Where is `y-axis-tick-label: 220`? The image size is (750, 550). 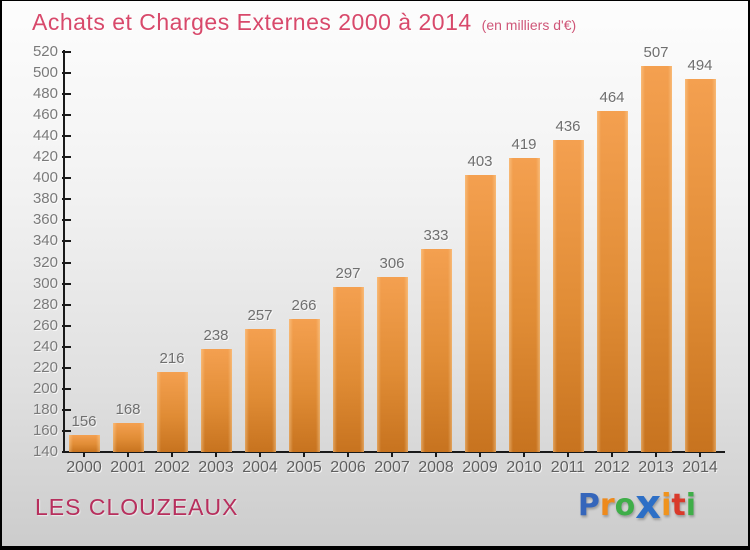
y-axis-tick-label: 220 is located at coordinates (45, 367).